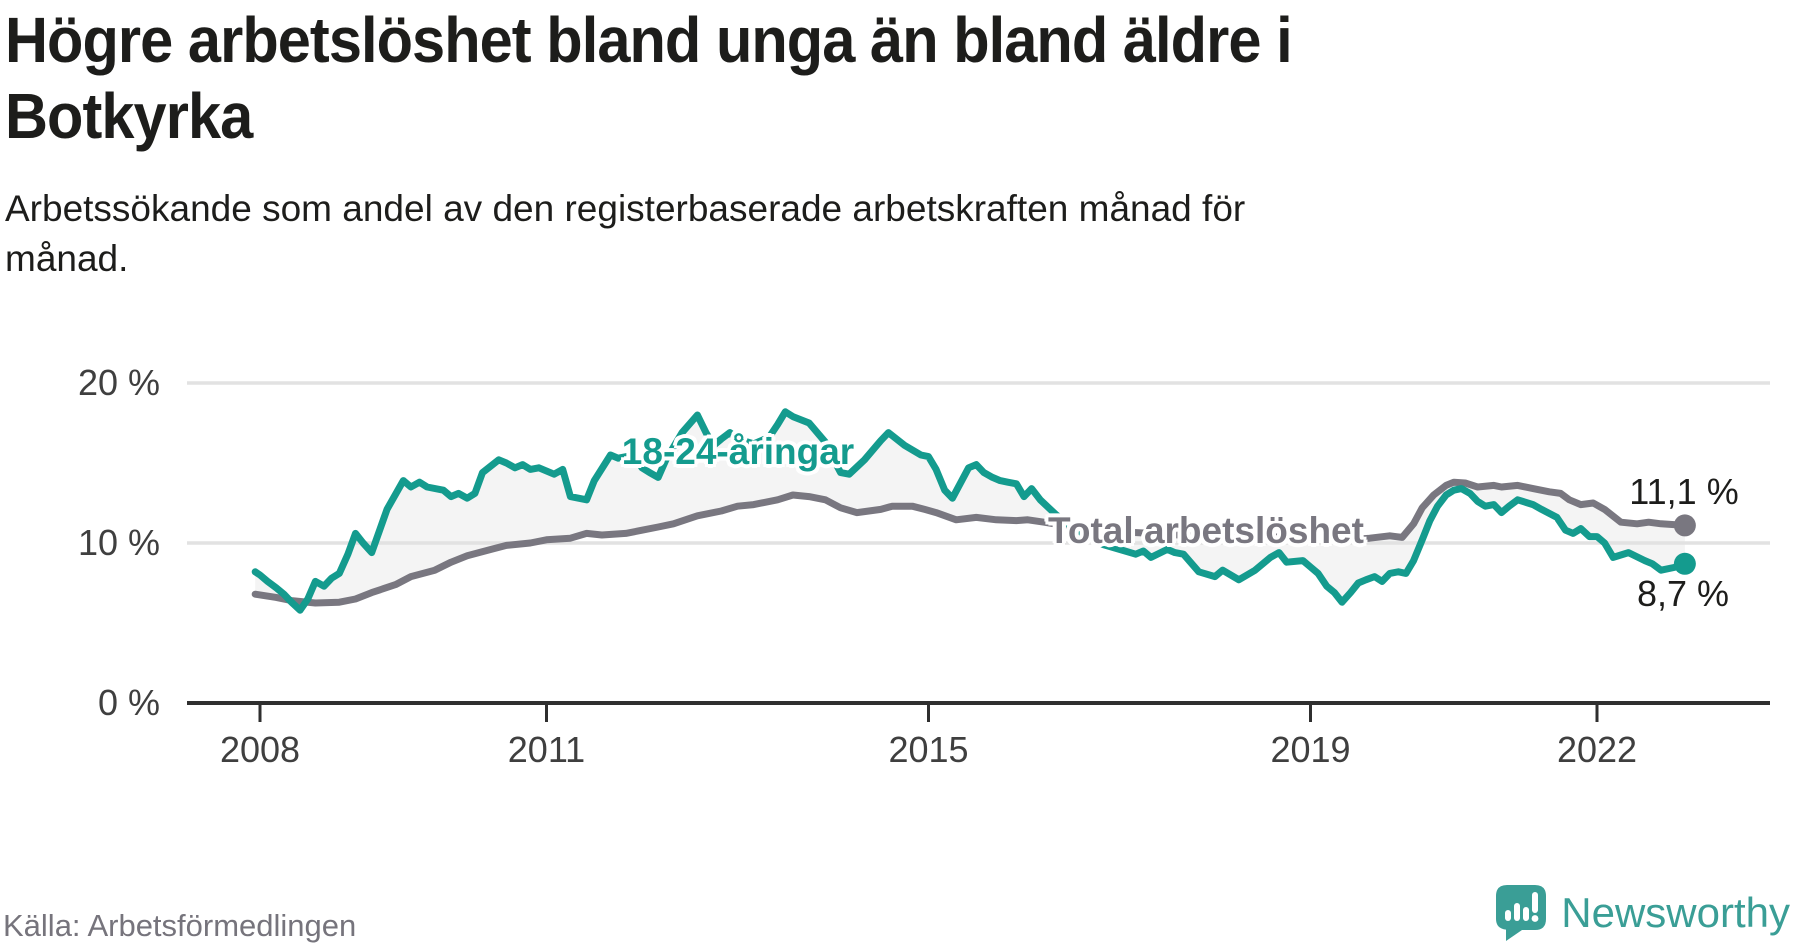 The image size is (1800, 948). What do you see at coordinates (1597, 749) in the screenshot?
I see `x-axis-label-2022: 2022` at bounding box center [1597, 749].